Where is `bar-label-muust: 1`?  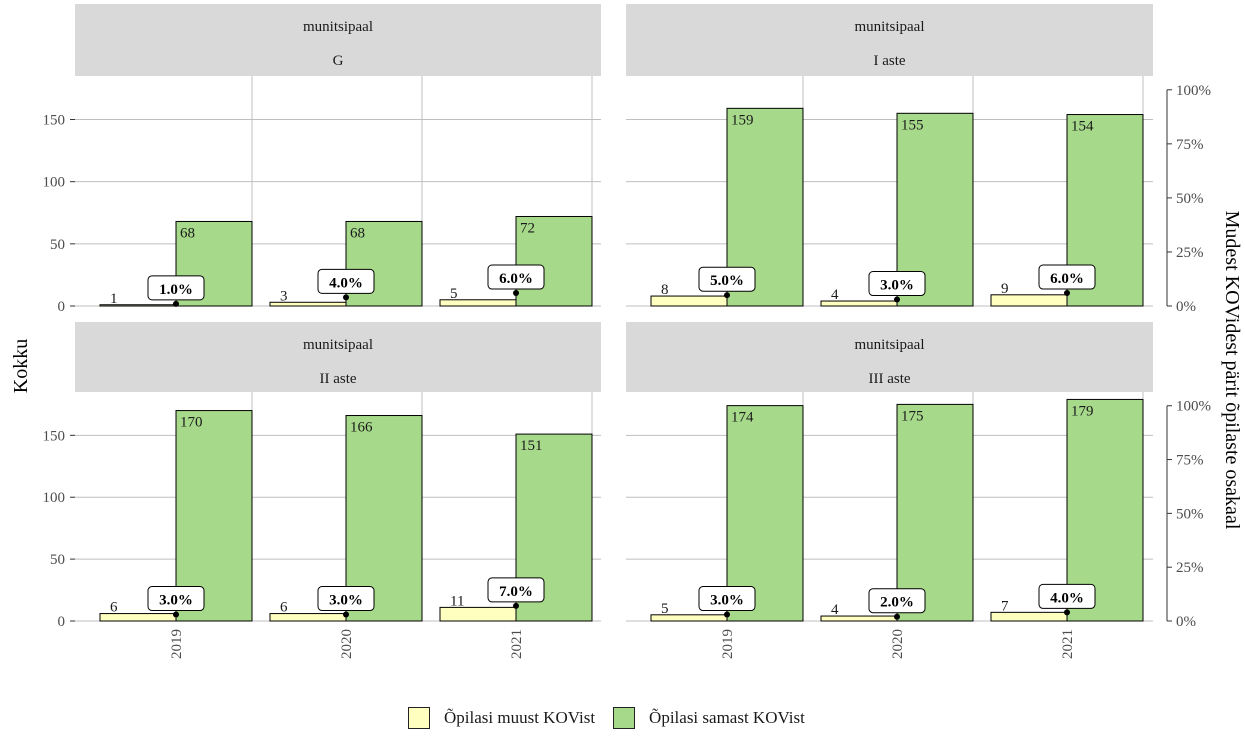 bar-label-muust: 1 is located at coordinates (114, 299).